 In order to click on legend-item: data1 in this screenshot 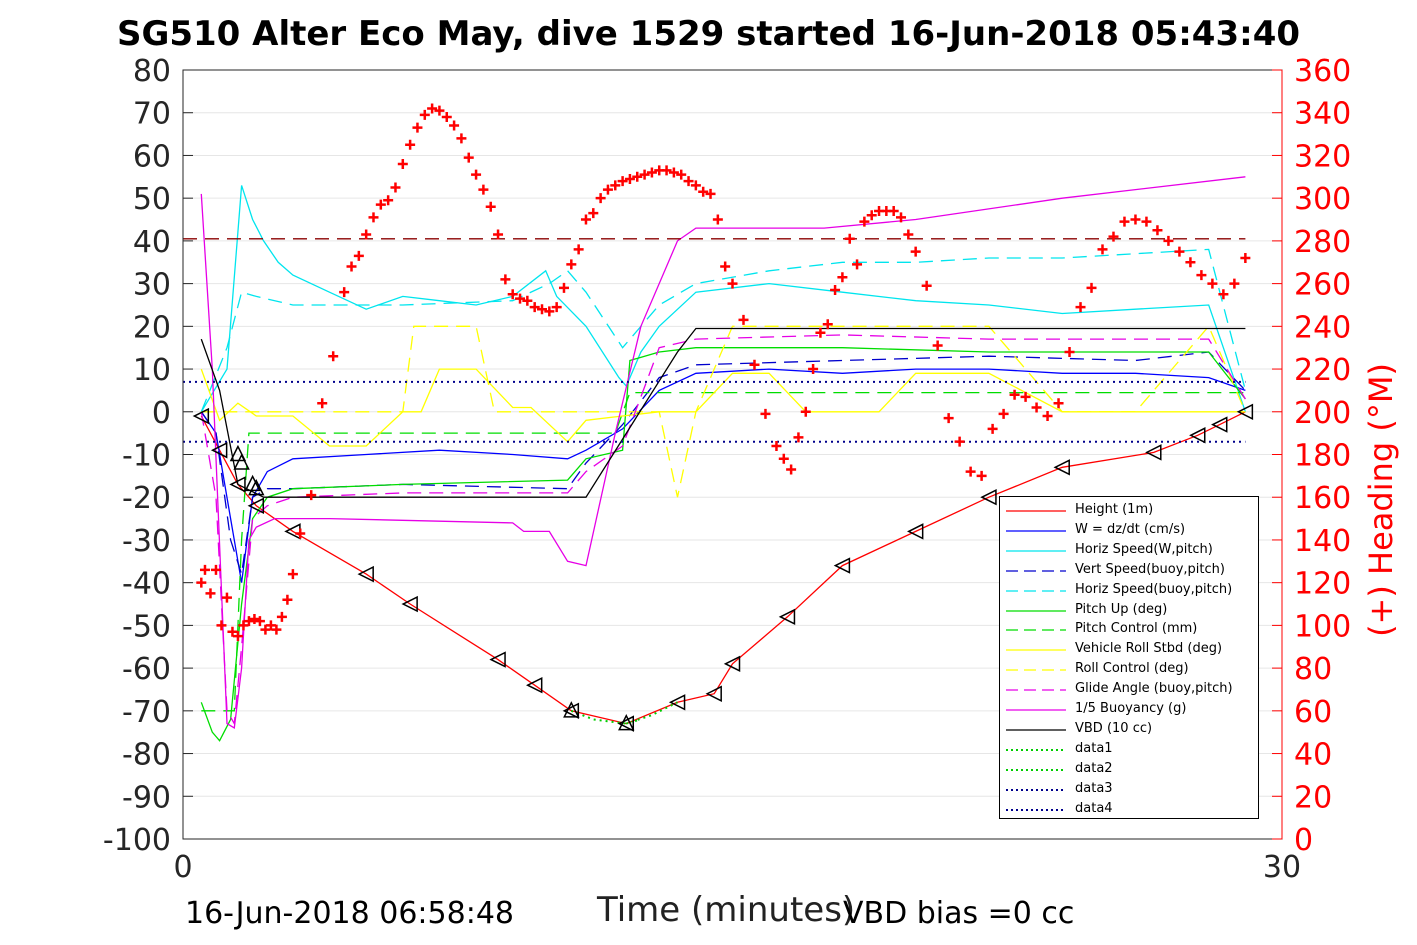, I will do `click(1129, 750)`.